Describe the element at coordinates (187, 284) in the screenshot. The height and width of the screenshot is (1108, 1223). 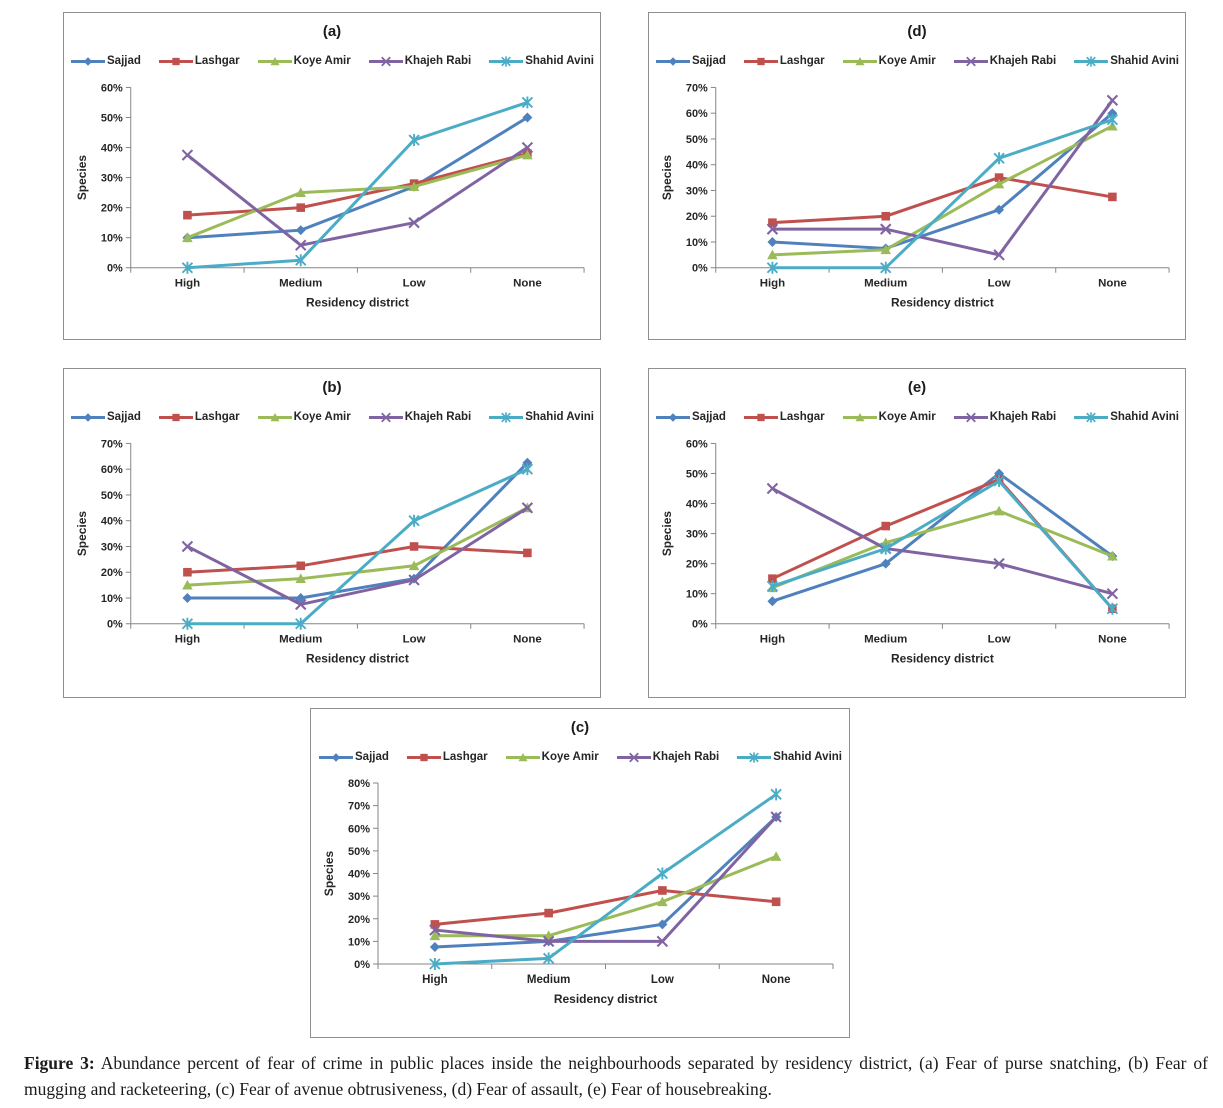
I see `x-tick-label: High` at that location.